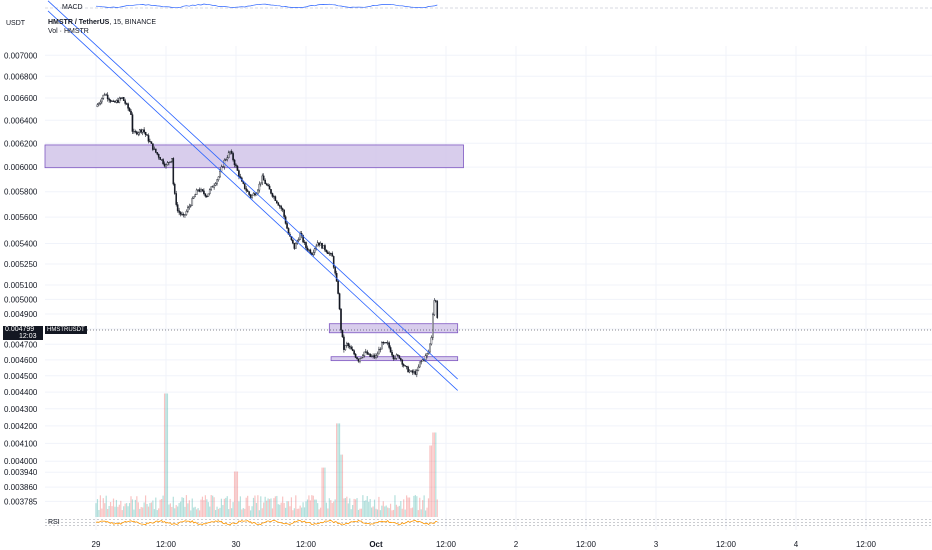 The image size is (932, 550). Describe the element at coordinates (236, 544) in the screenshot. I see `time-tick-label: 30` at that location.